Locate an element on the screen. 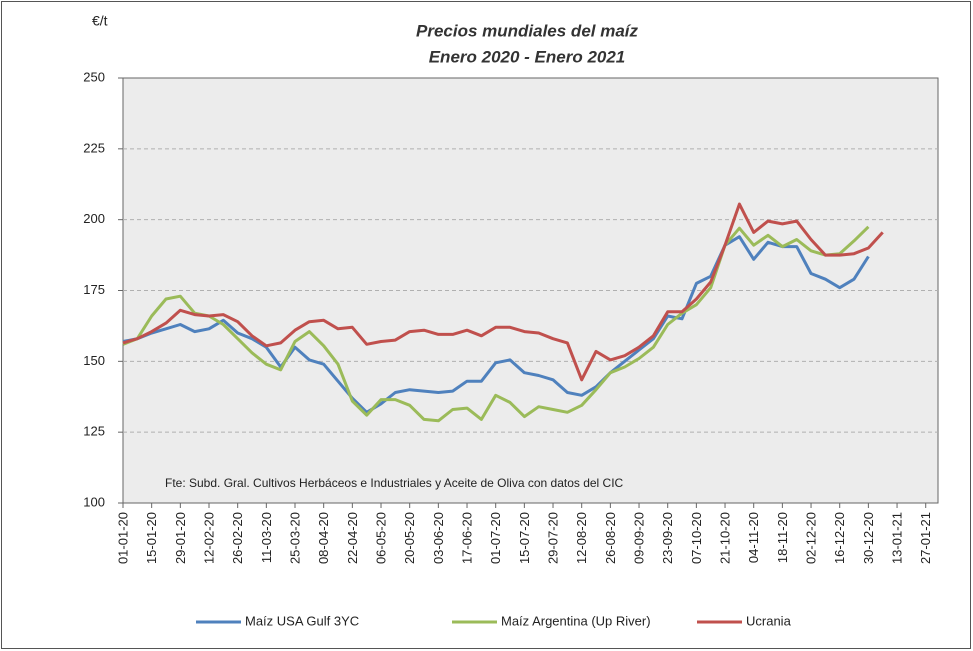  x-tick-label: 08-04-20 is located at coordinates (323, 538).